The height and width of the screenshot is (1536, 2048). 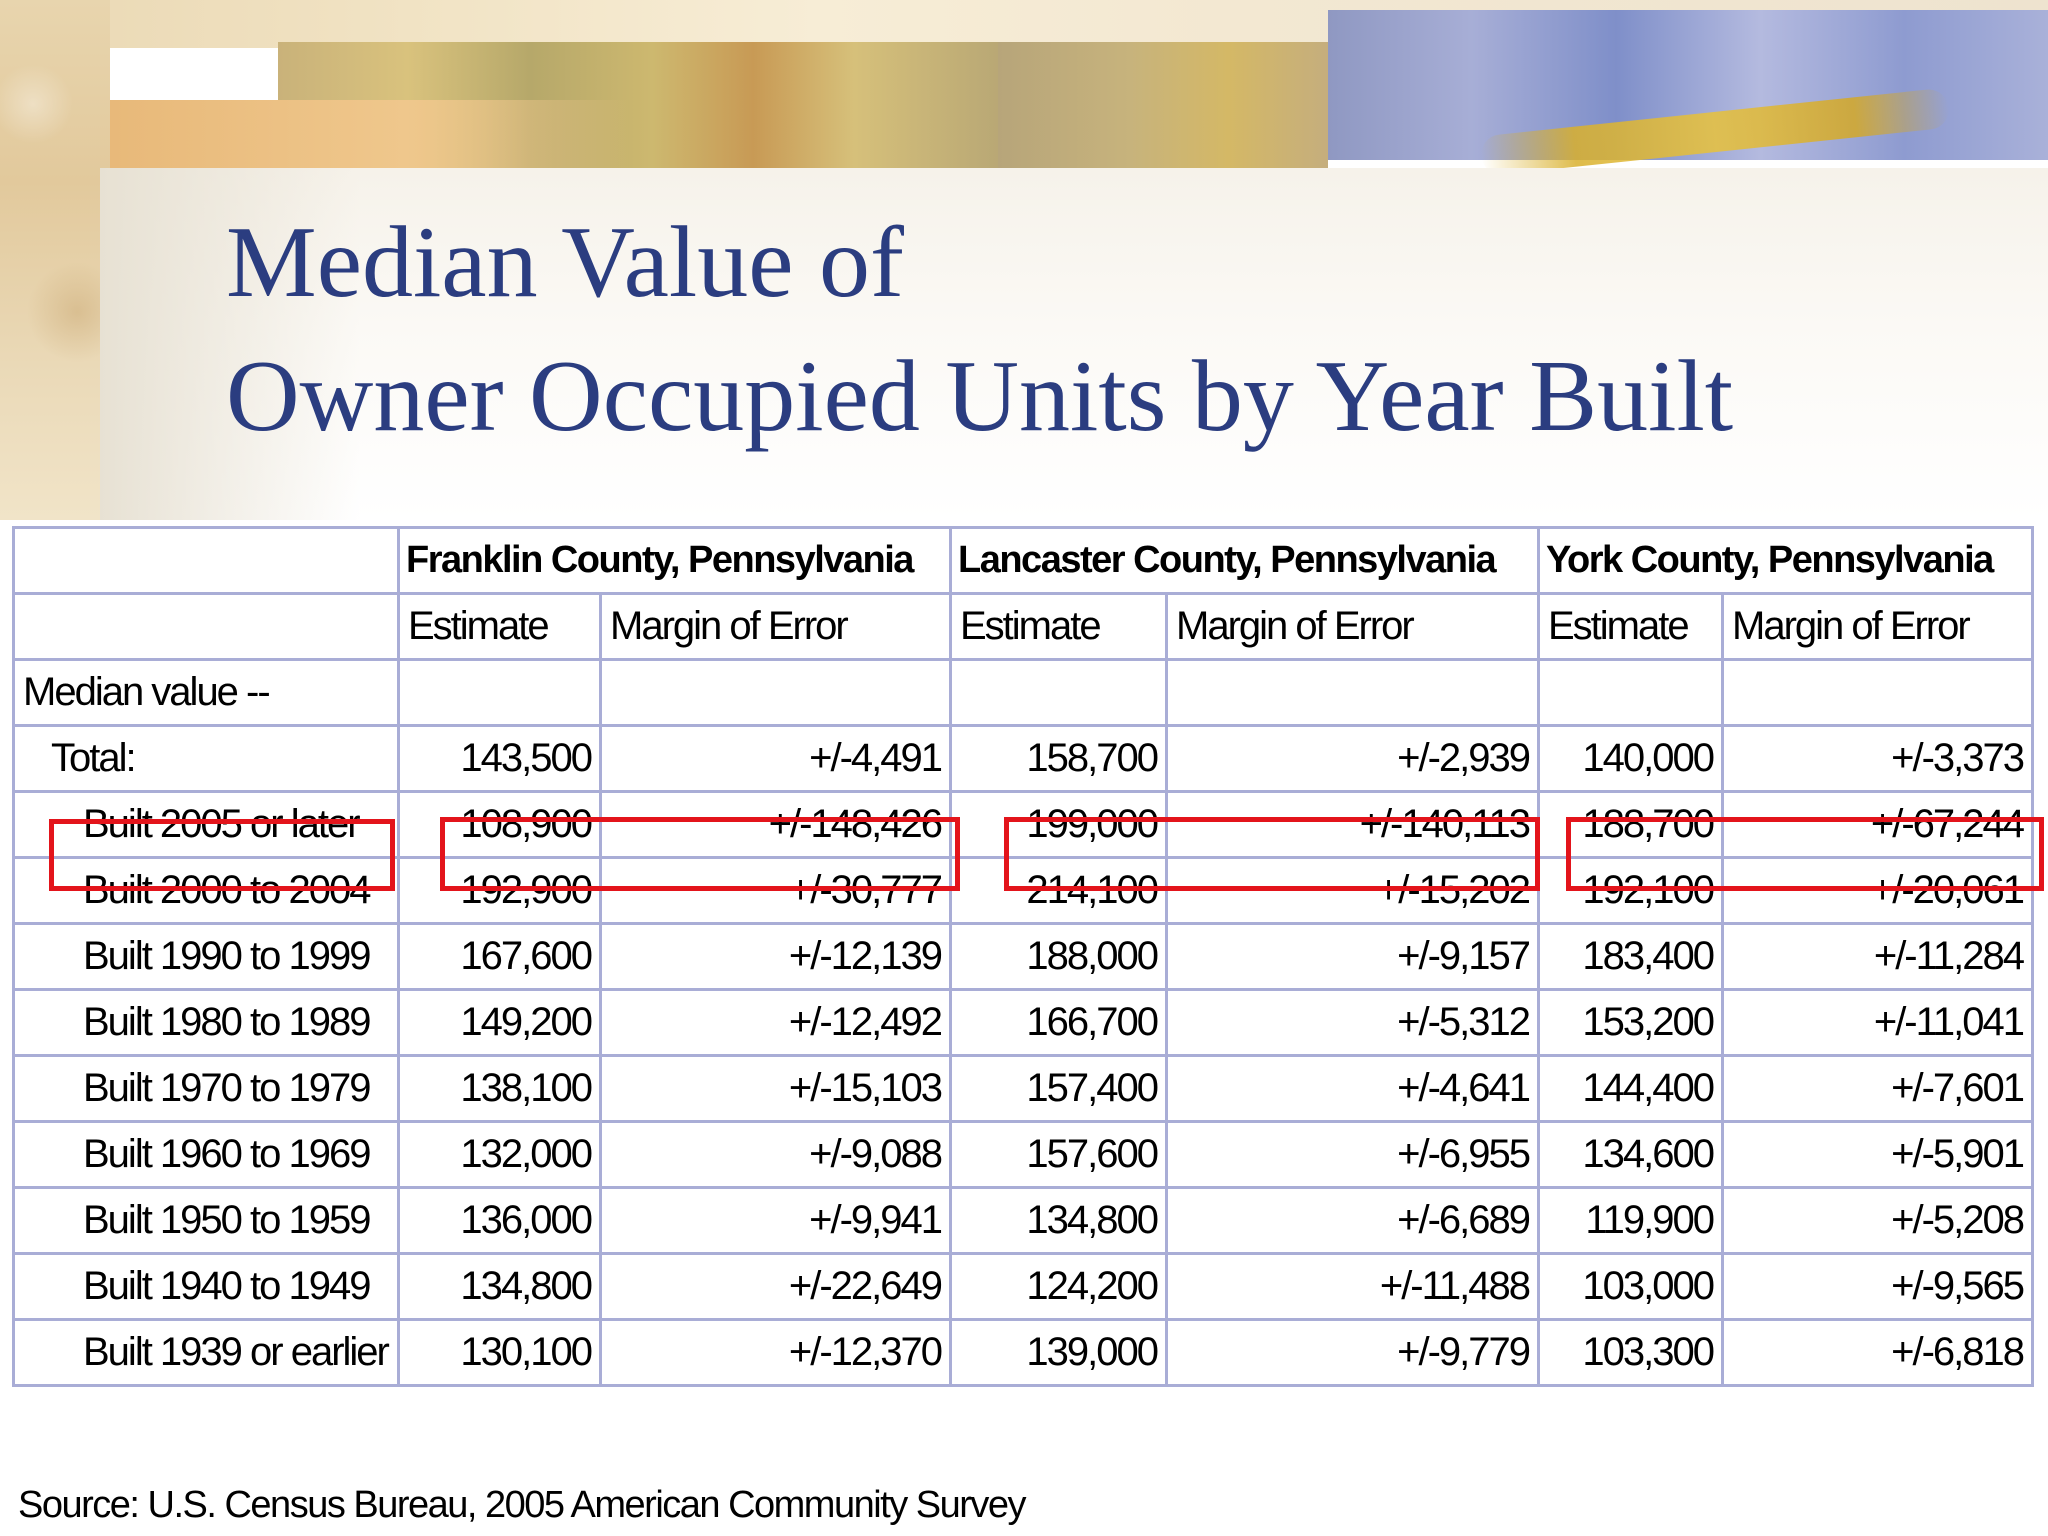 I want to click on row-label: Built 1990 to 1999, so click(x=206, y=956).